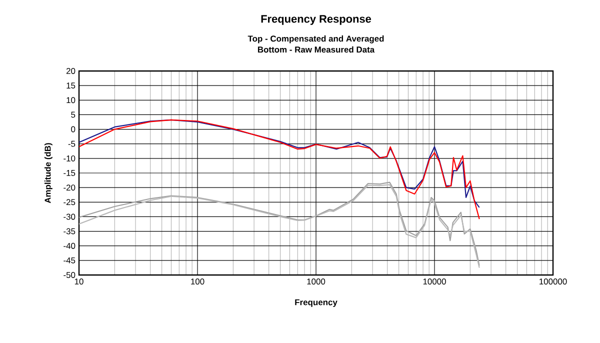 This screenshot has width=600, height=343. I want to click on chart-subtitle: Top - Compensated and Averaged Bottom - Raw Measured Data, so click(316, 44).